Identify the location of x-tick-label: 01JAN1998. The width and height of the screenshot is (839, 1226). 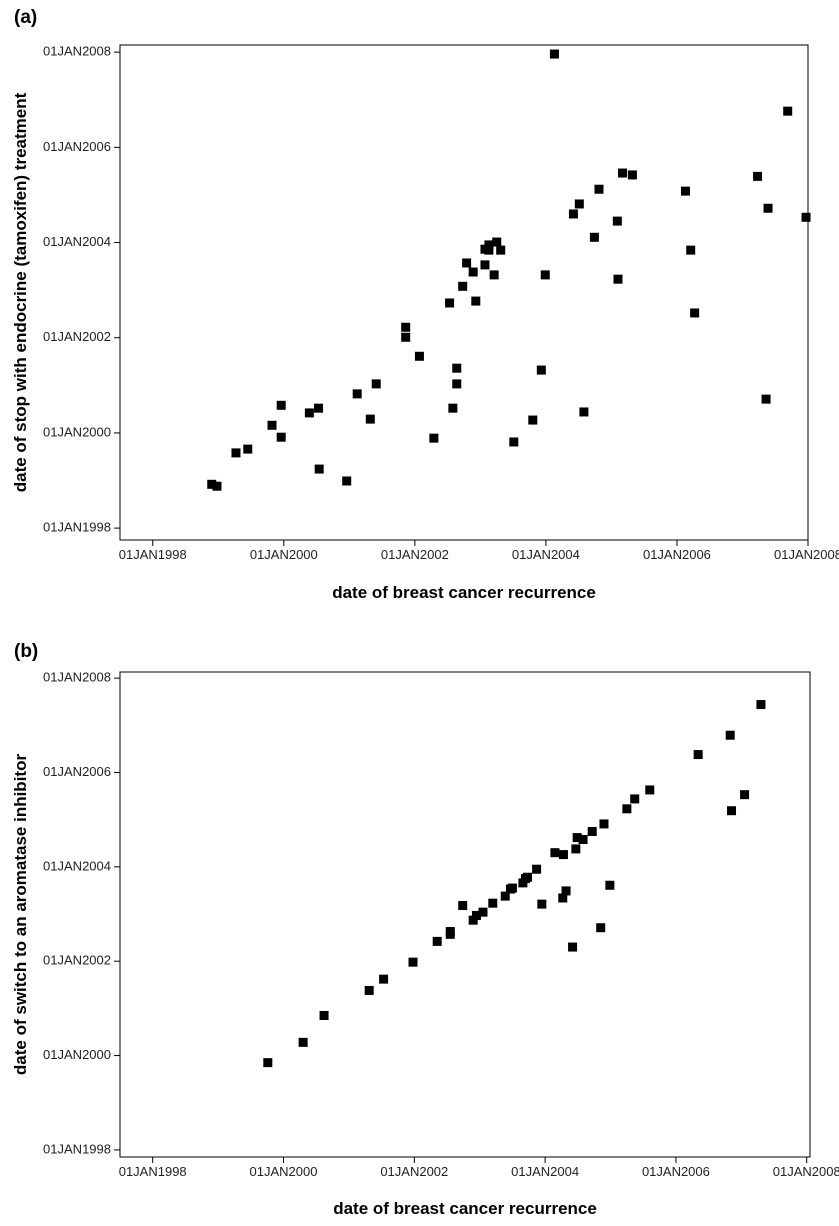
(153, 554).